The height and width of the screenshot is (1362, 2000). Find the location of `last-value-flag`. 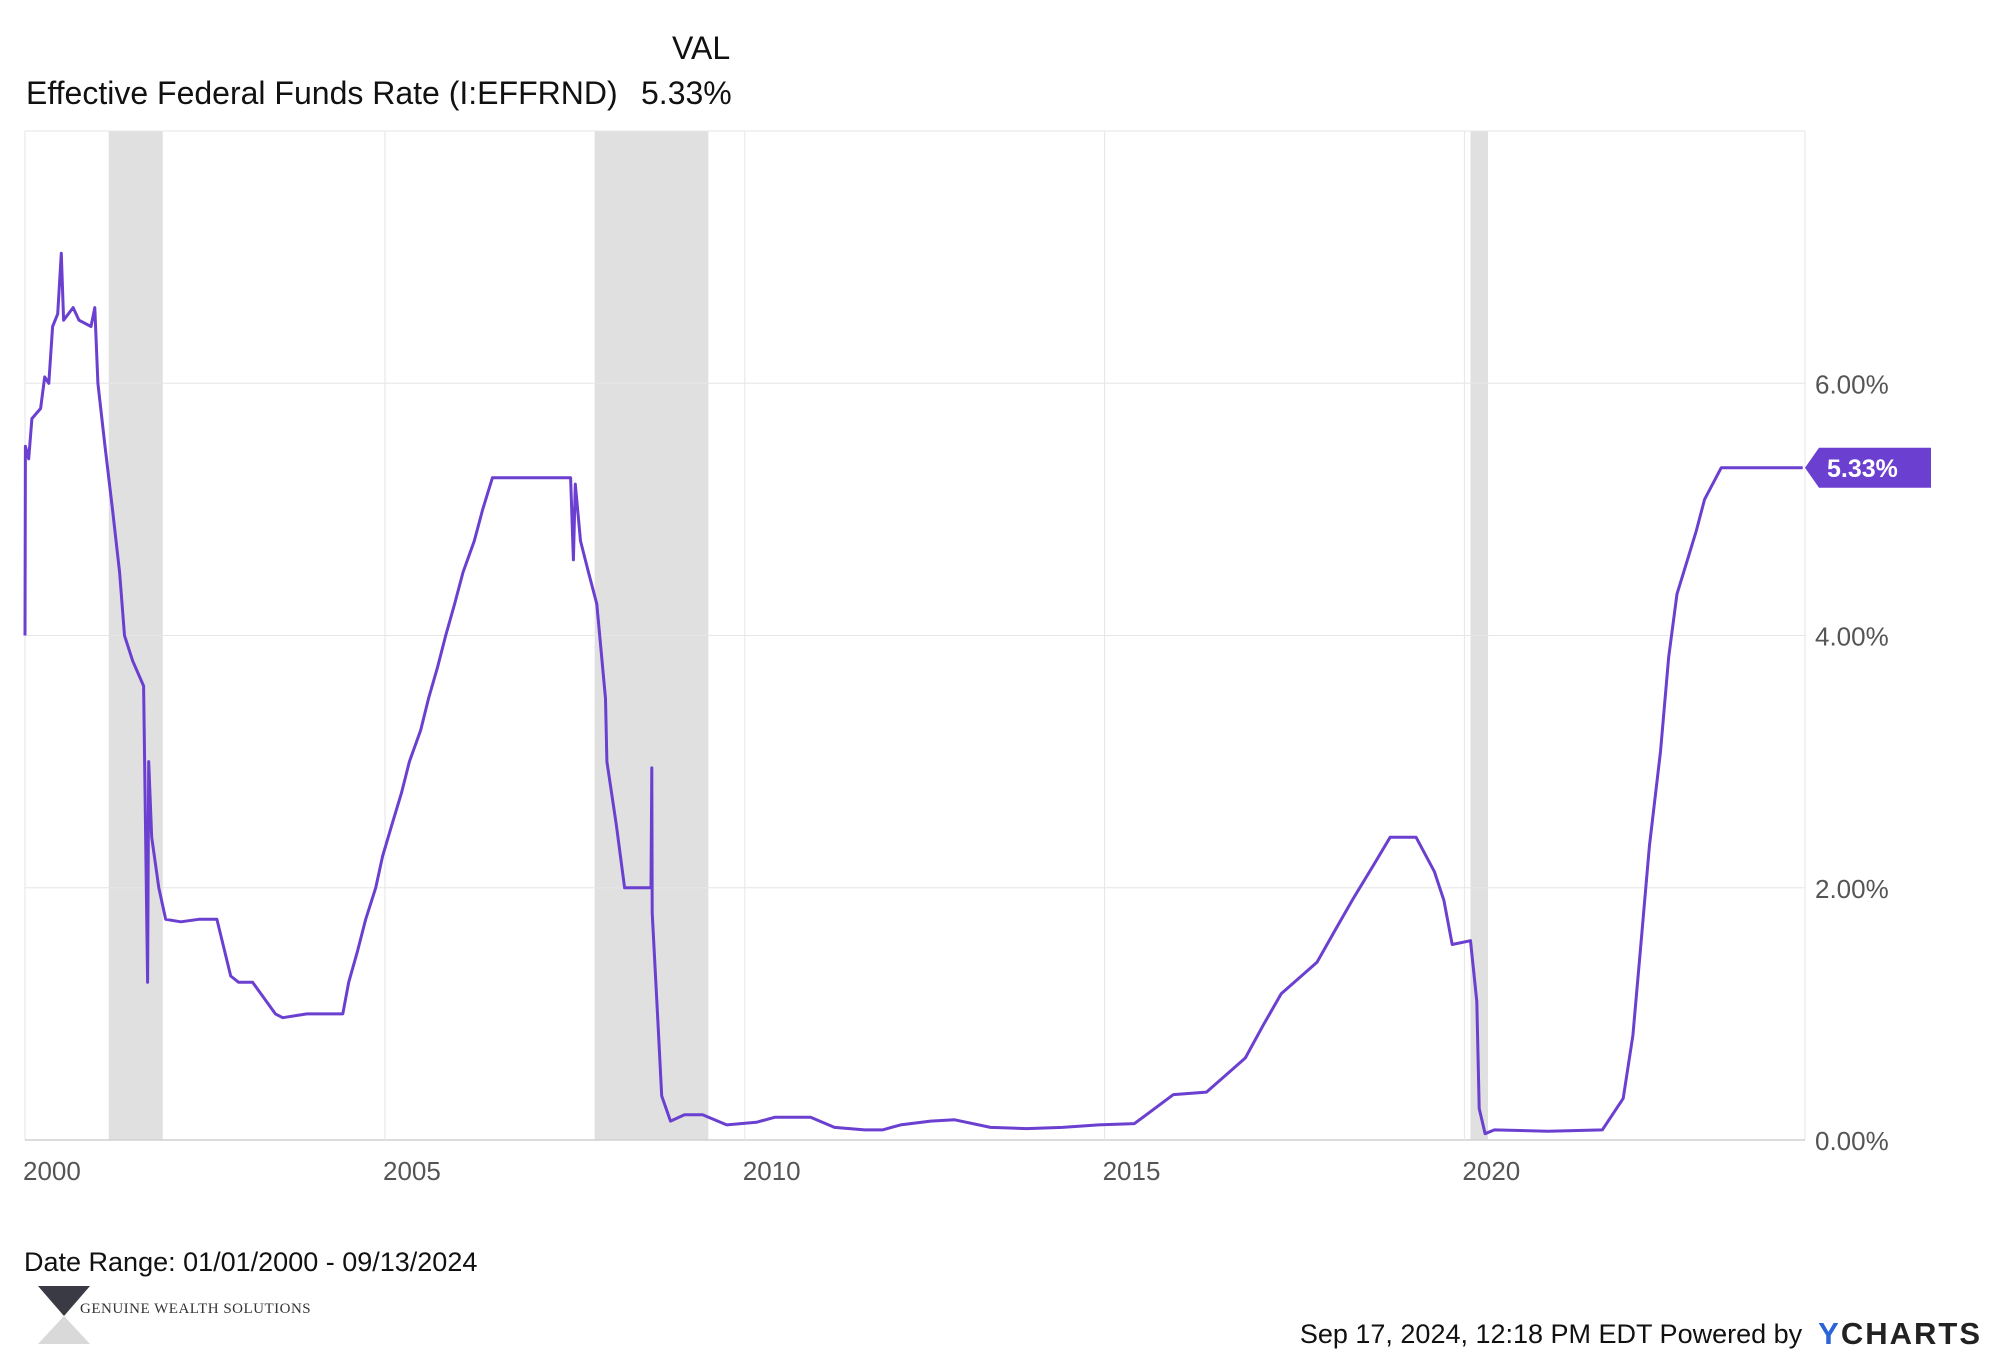

last-value-flag is located at coordinates (1868, 467).